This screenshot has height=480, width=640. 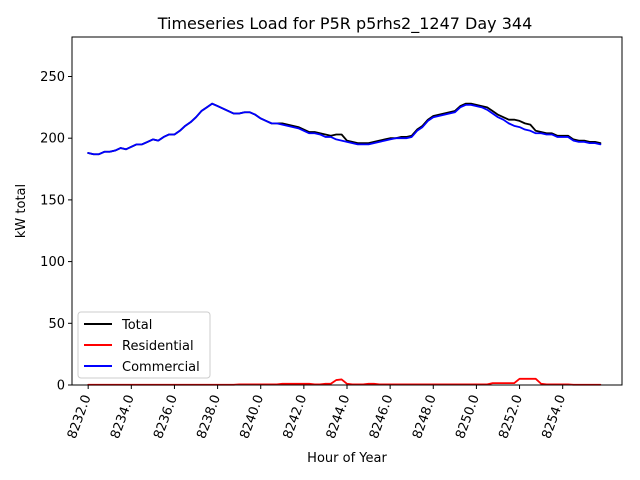 I want to click on x-tick-label: 8252.0, so click(x=511, y=417).